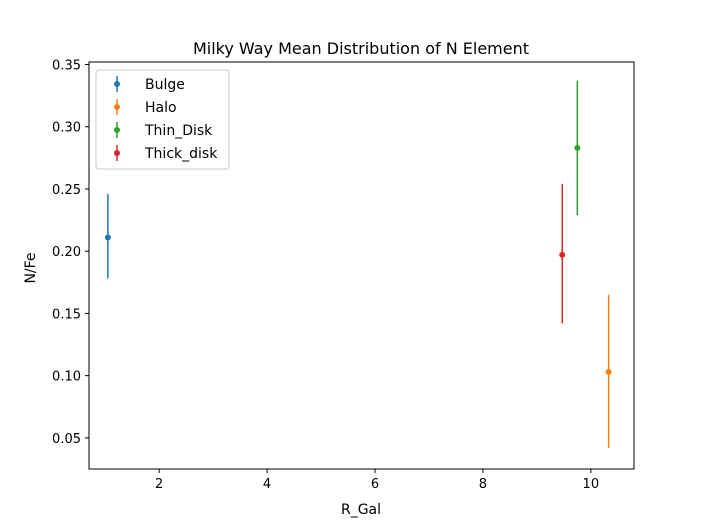 This screenshot has height=532, width=704. What do you see at coordinates (66, 190) in the screenshot?
I see `y-tick-label: 0.25` at bounding box center [66, 190].